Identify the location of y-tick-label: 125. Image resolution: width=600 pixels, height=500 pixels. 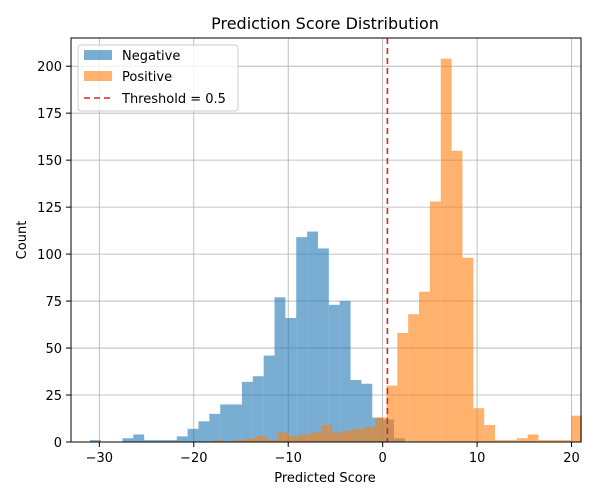
(49, 208).